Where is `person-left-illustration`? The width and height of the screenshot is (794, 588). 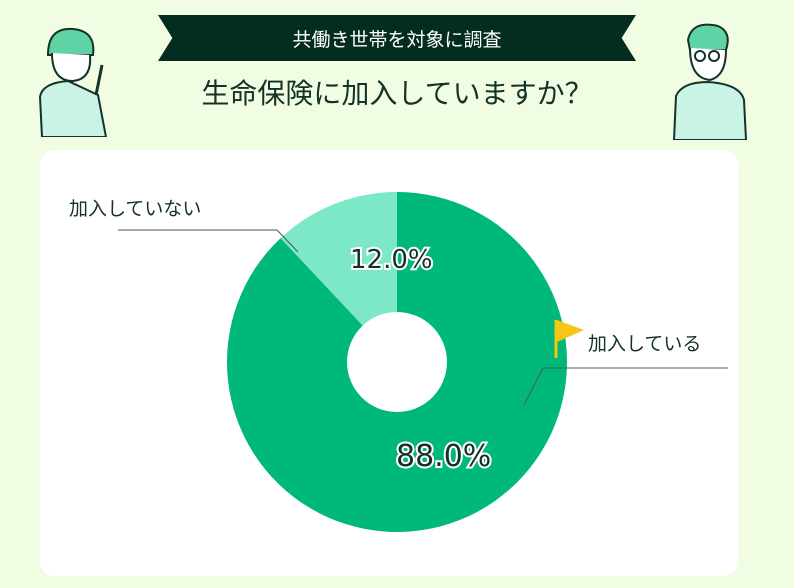
person-left-illustration is located at coordinates (73, 82).